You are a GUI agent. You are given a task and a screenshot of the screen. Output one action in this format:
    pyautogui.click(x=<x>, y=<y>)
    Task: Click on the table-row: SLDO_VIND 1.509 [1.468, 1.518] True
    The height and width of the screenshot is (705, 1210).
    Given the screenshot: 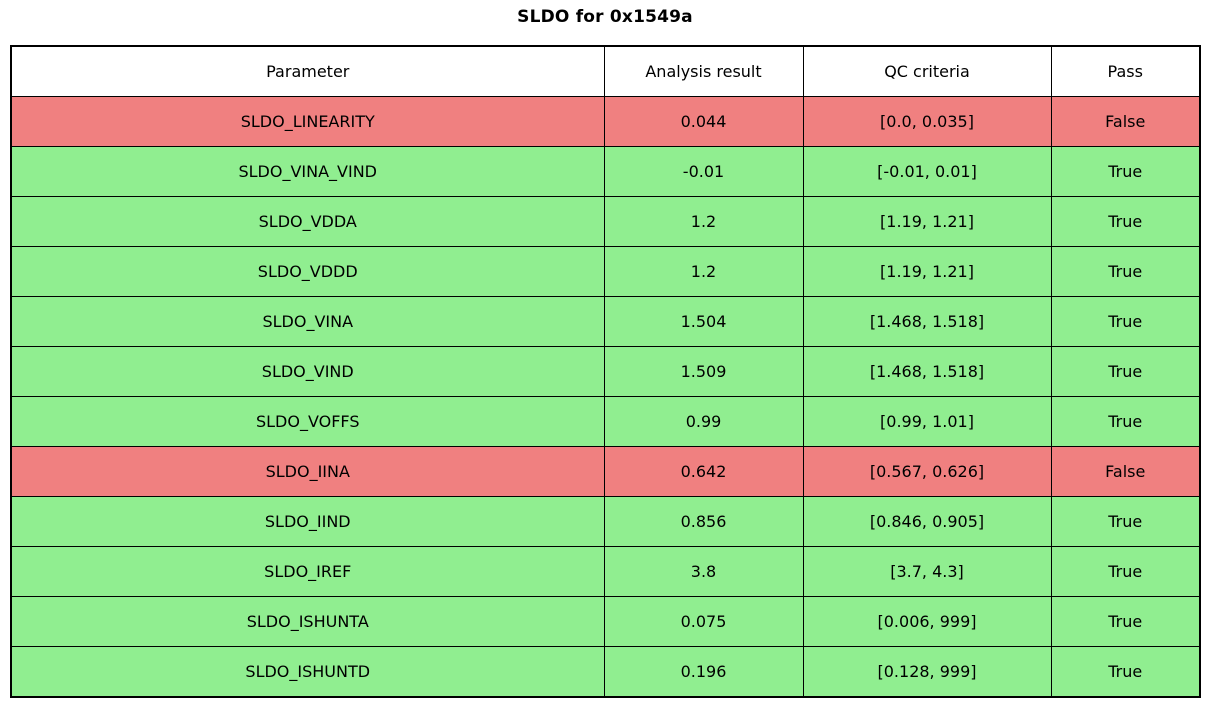 What is the action you would take?
    pyautogui.click(x=605, y=371)
    